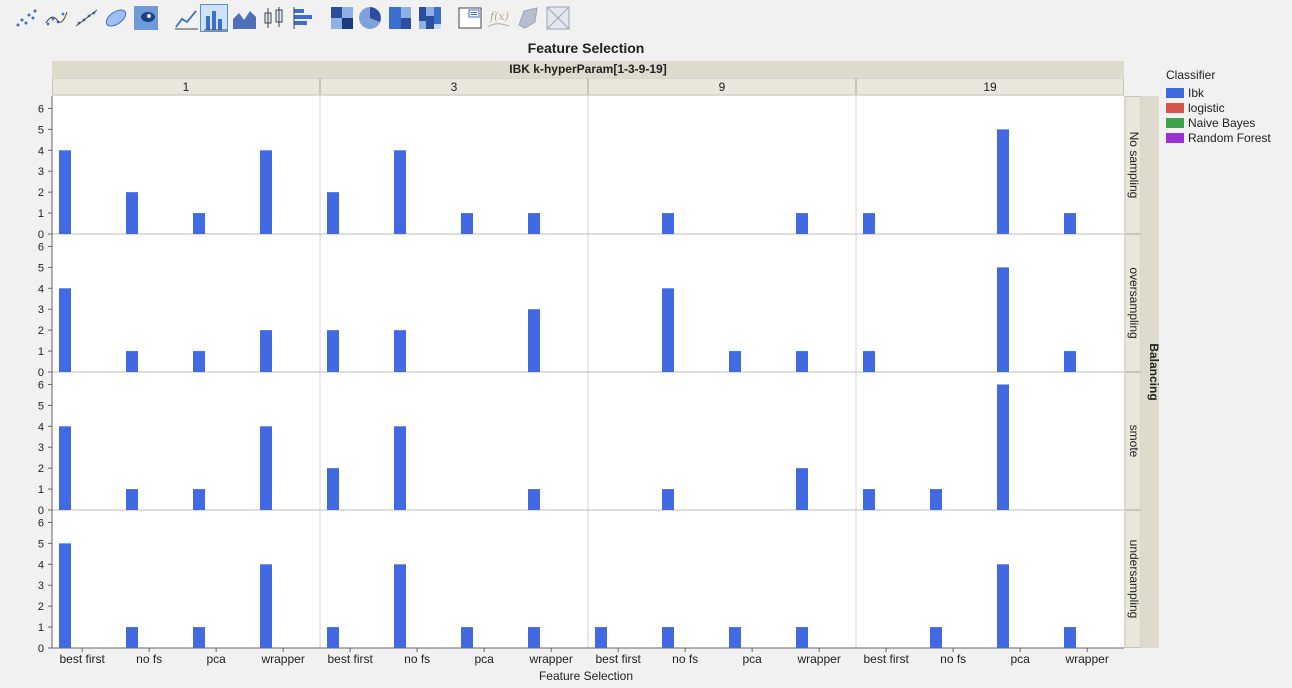 Image resolution: width=1292 pixels, height=688 pixels. Describe the element at coordinates (802, 489) in the screenshot. I see `bar-smote-9-wrapper` at that location.